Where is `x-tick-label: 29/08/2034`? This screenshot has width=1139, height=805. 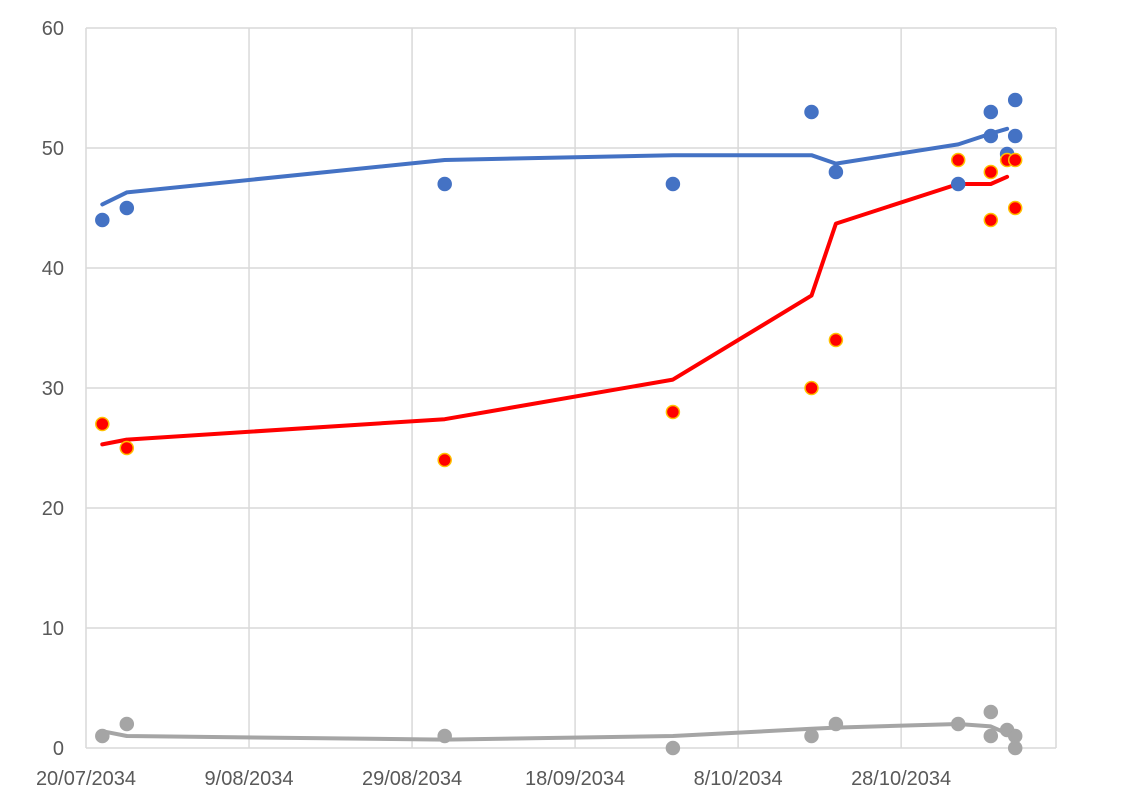
x-tick-label: 29/08/2034 is located at coordinates (412, 779).